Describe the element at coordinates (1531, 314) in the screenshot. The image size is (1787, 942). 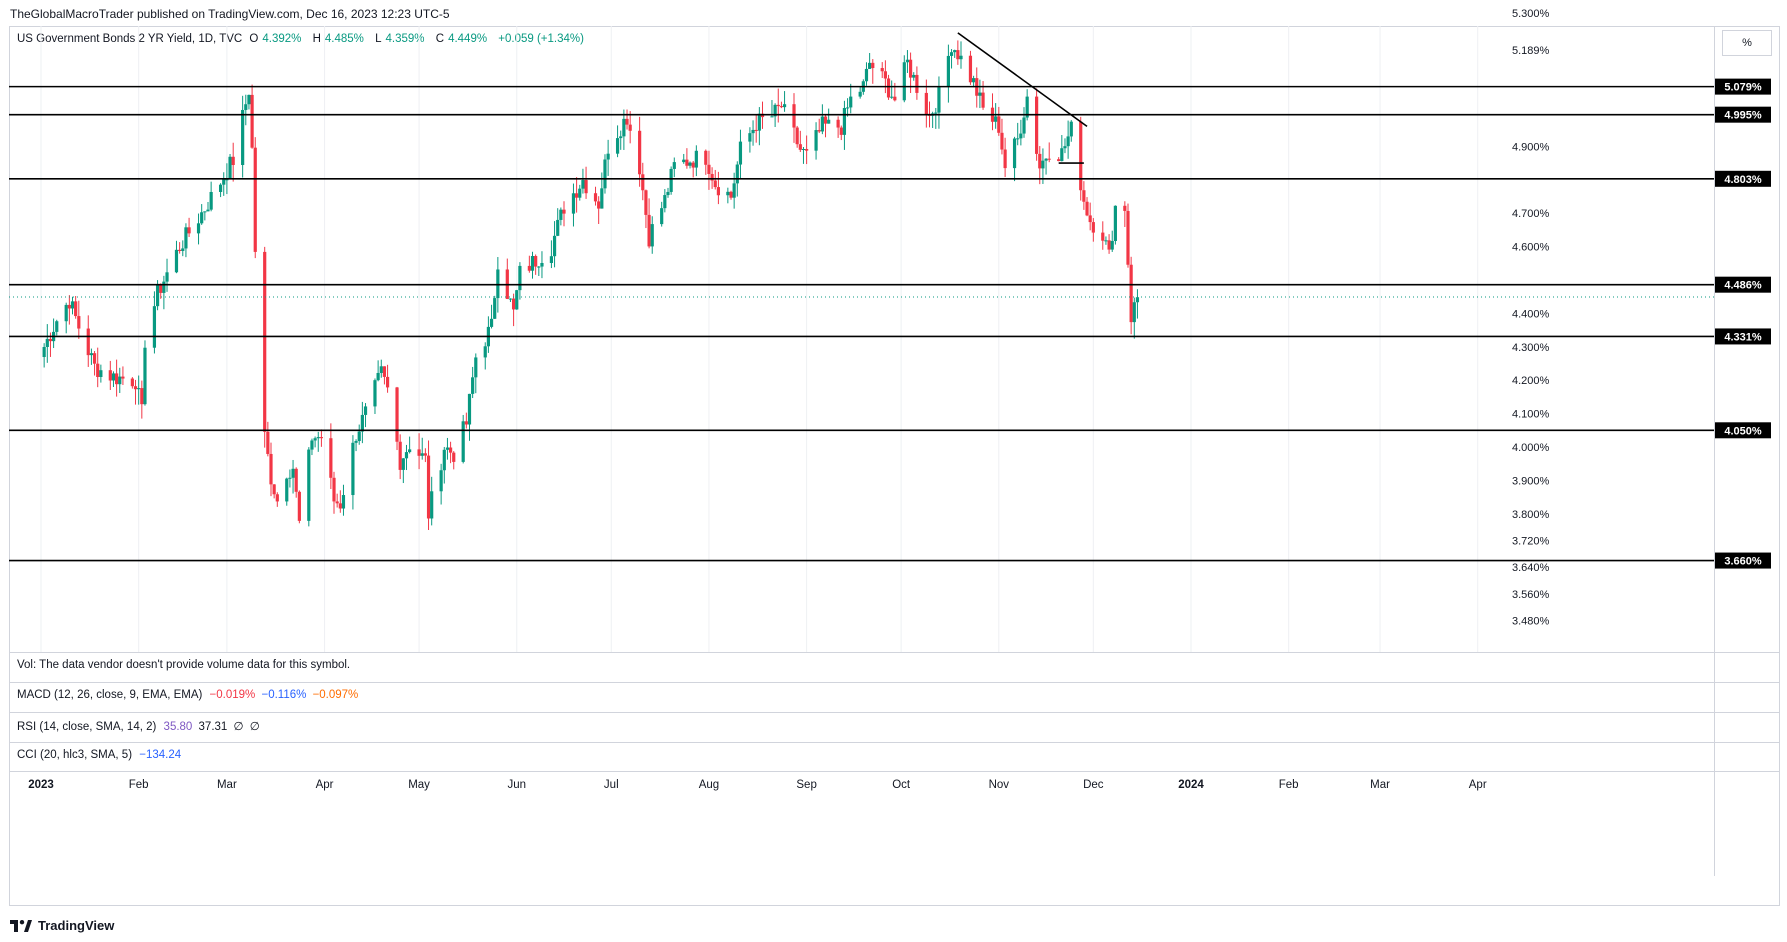
I see `y-tick-label: 4.400%` at that location.